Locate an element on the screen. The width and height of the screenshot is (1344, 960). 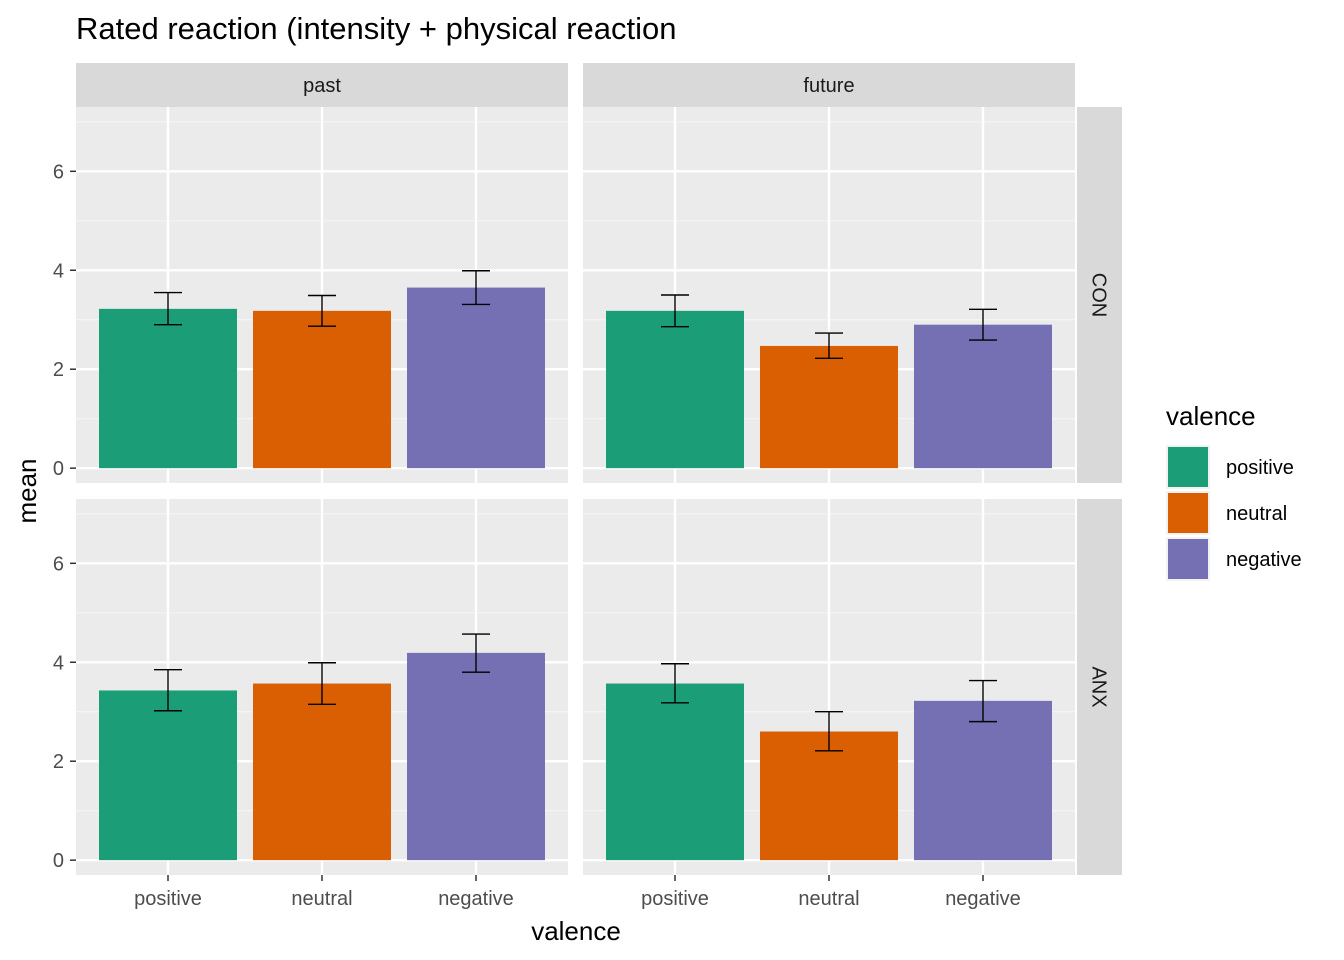
facet-strip-label-ANX: ANX is located at coordinates (1099, 686).